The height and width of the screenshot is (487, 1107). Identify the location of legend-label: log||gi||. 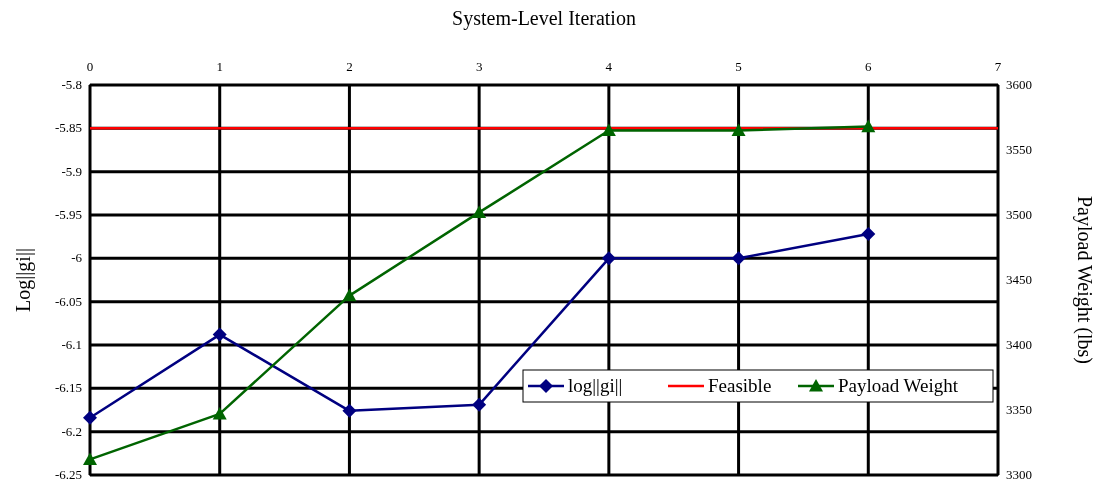
(595, 385).